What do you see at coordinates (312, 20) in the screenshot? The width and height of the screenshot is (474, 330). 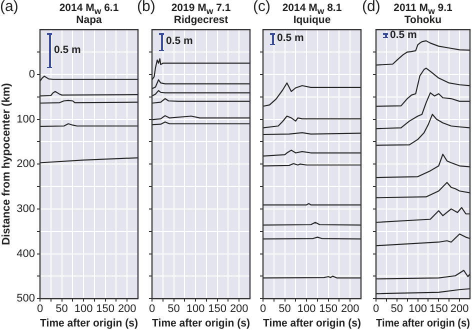 I see `chart-subtitle: Iquique` at bounding box center [312, 20].